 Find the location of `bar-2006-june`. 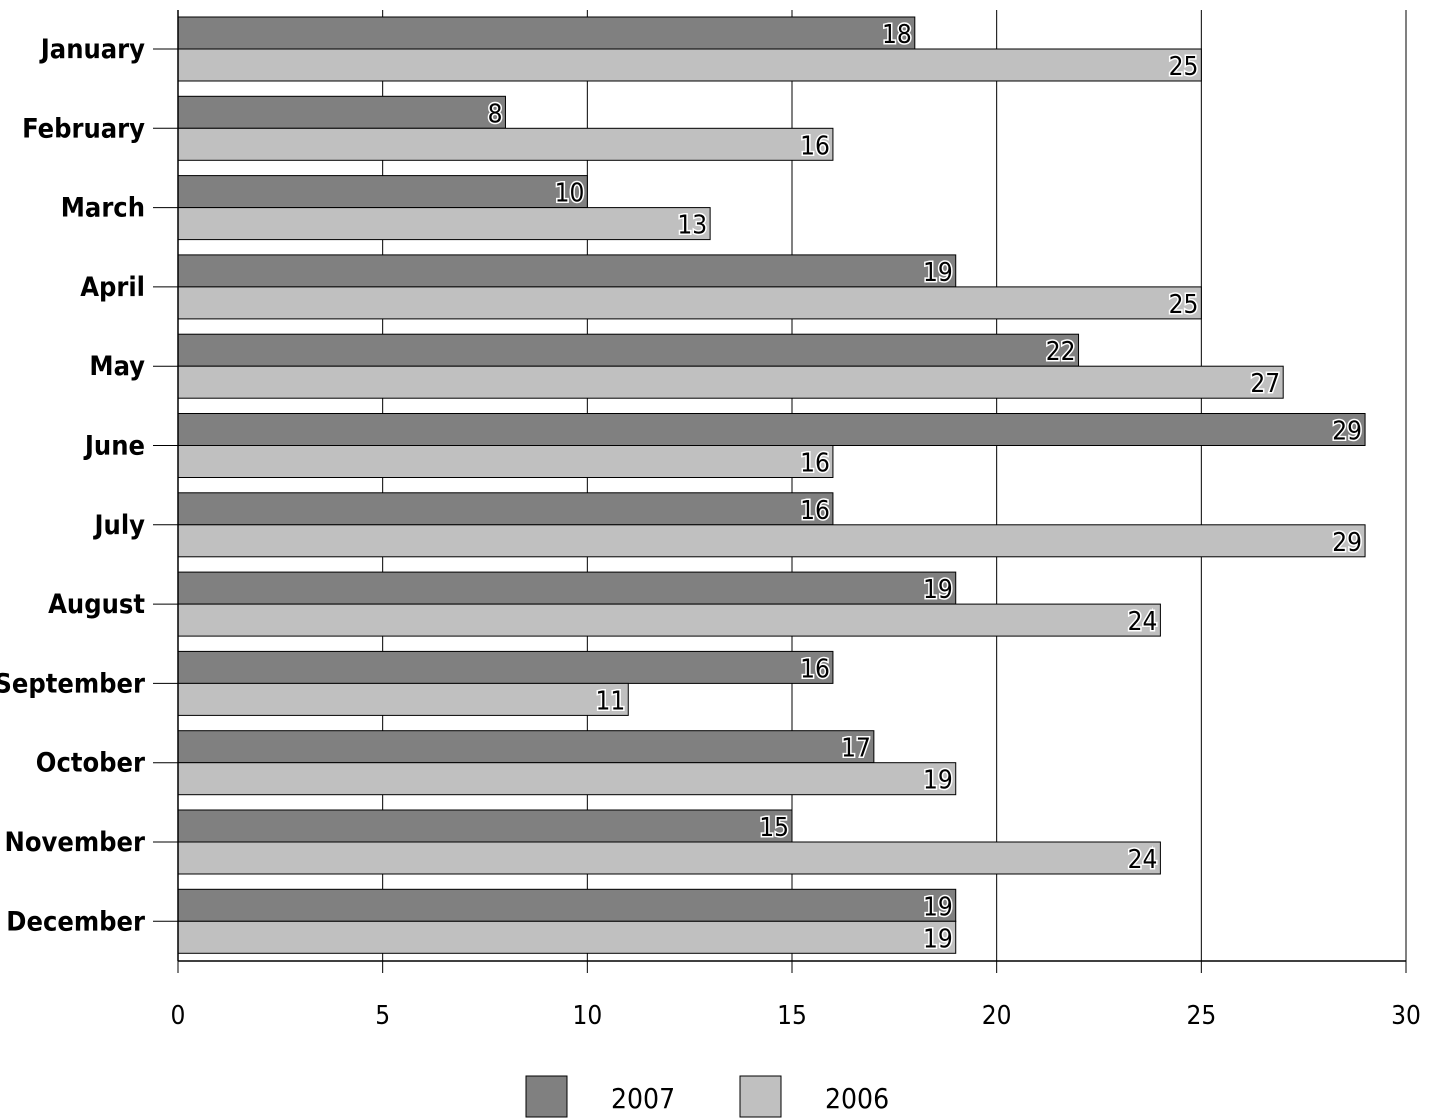

bar-2006-june is located at coordinates (505, 461).